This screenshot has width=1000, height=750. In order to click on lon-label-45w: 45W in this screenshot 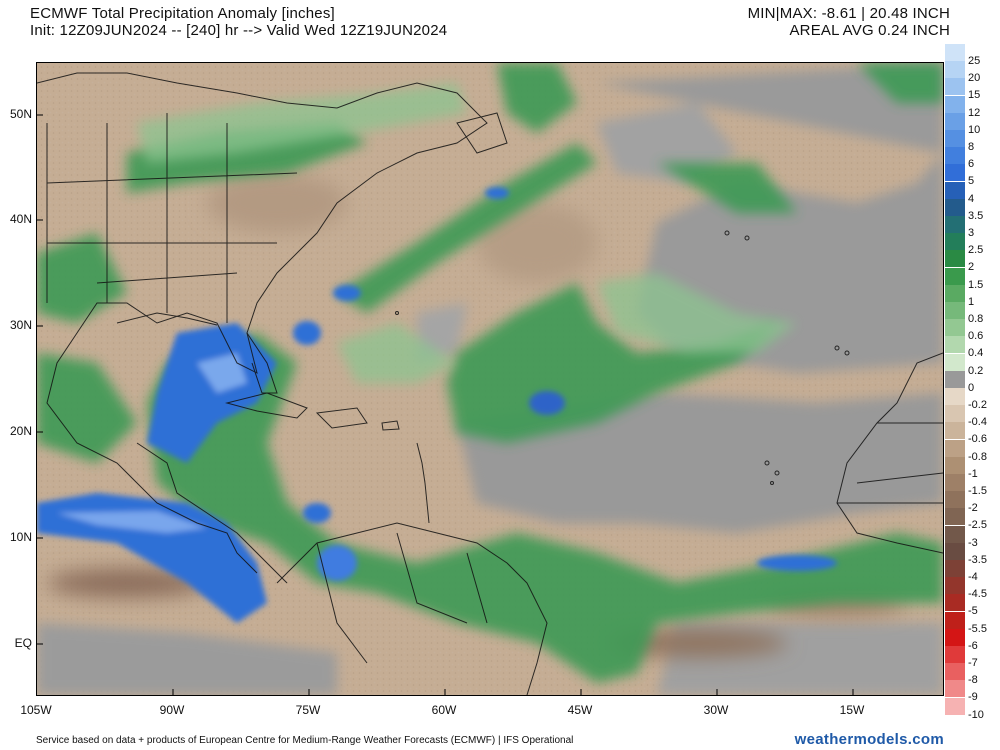, I will do `click(580, 710)`.